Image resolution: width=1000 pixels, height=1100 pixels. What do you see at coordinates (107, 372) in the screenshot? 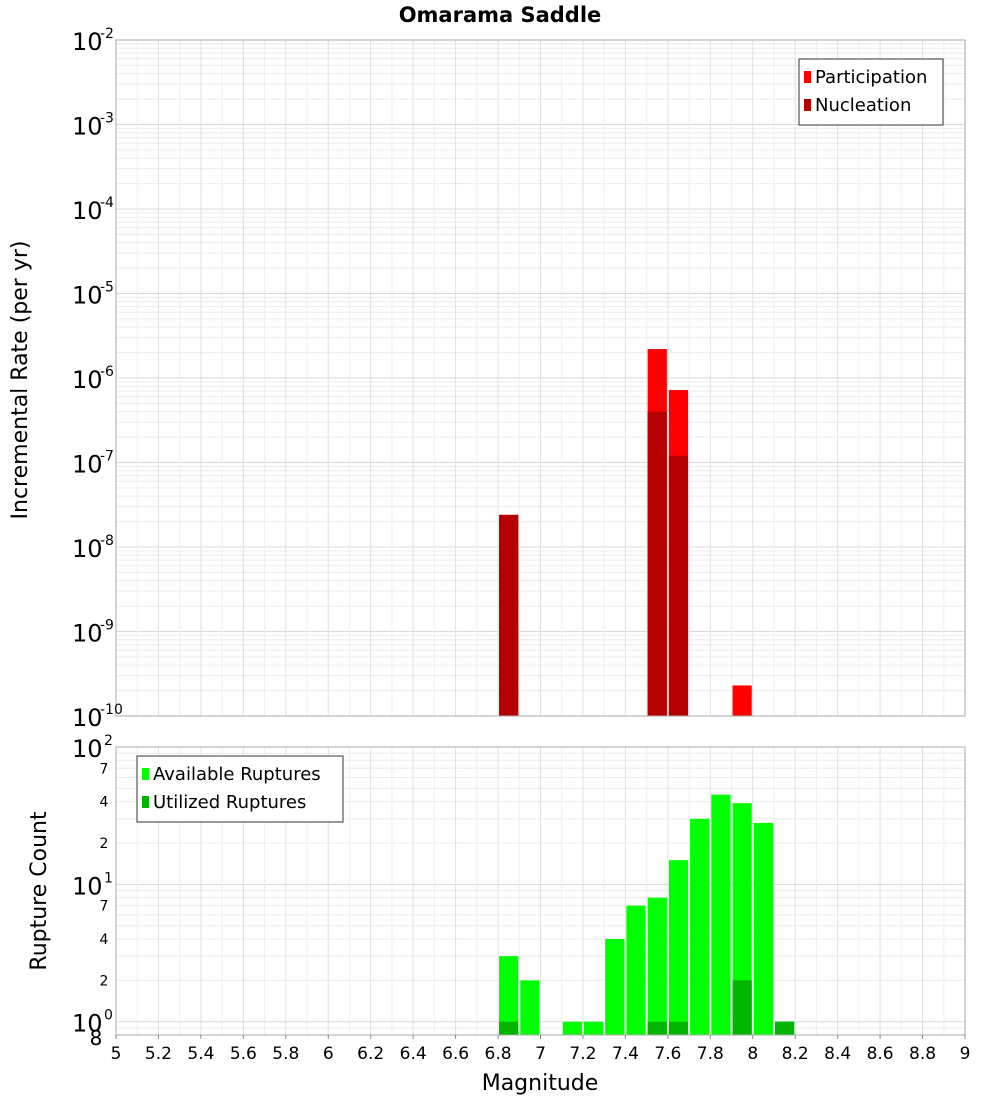
I see `y-tick-exponent: -6` at bounding box center [107, 372].